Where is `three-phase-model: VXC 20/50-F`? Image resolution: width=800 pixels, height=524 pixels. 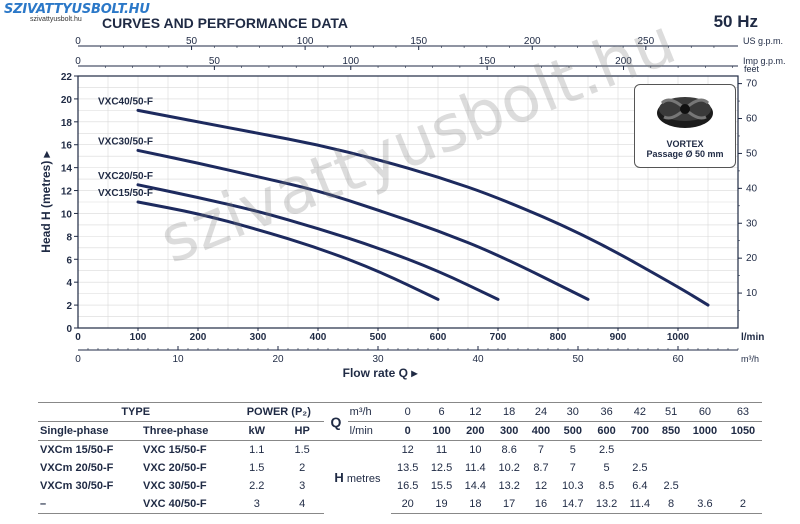
three-phase-model: VXC 20/50-F is located at coordinates (175, 468).